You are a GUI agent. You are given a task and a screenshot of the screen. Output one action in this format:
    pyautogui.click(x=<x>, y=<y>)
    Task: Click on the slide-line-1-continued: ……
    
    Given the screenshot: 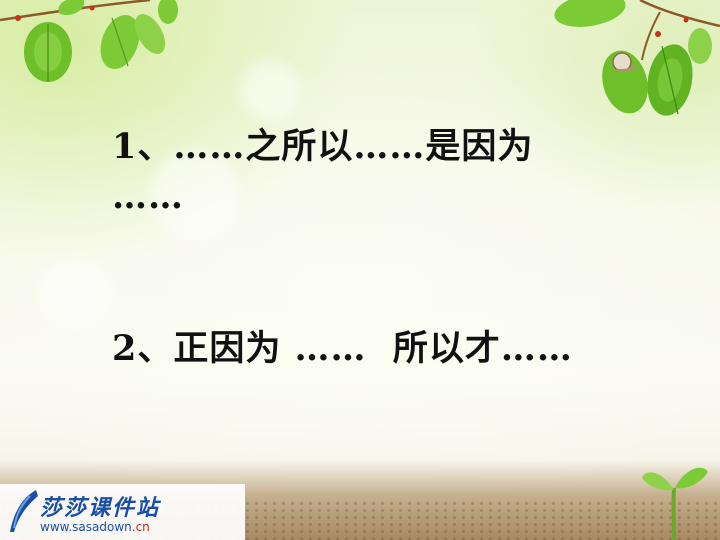 What is the action you would take?
    pyautogui.click(x=148, y=196)
    